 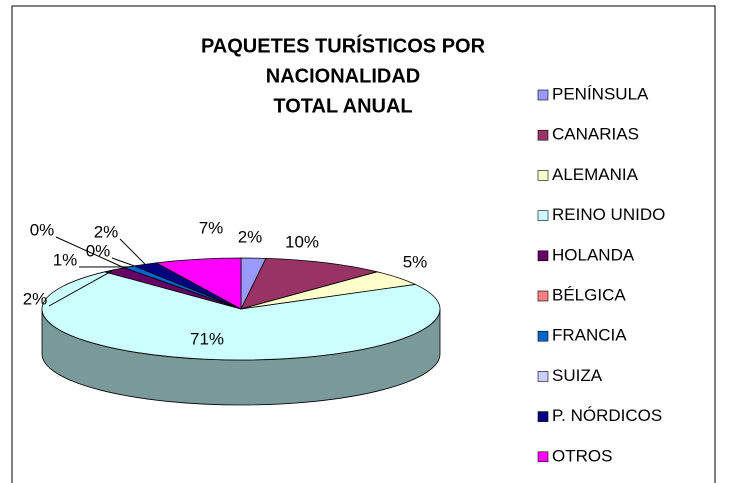 What do you see at coordinates (342, 106) in the screenshot?
I see `chart-title: TOTAL ANUAL` at bounding box center [342, 106].